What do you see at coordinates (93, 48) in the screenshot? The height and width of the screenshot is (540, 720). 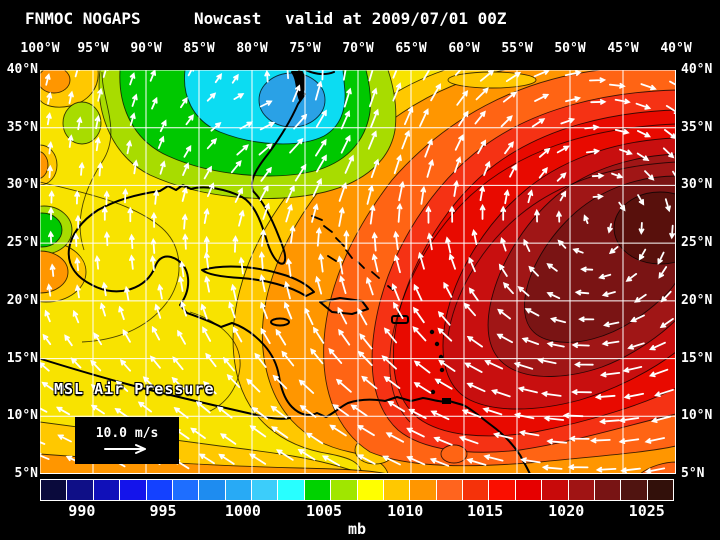 I see `lon-label: 95°W` at bounding box center [93, 48].